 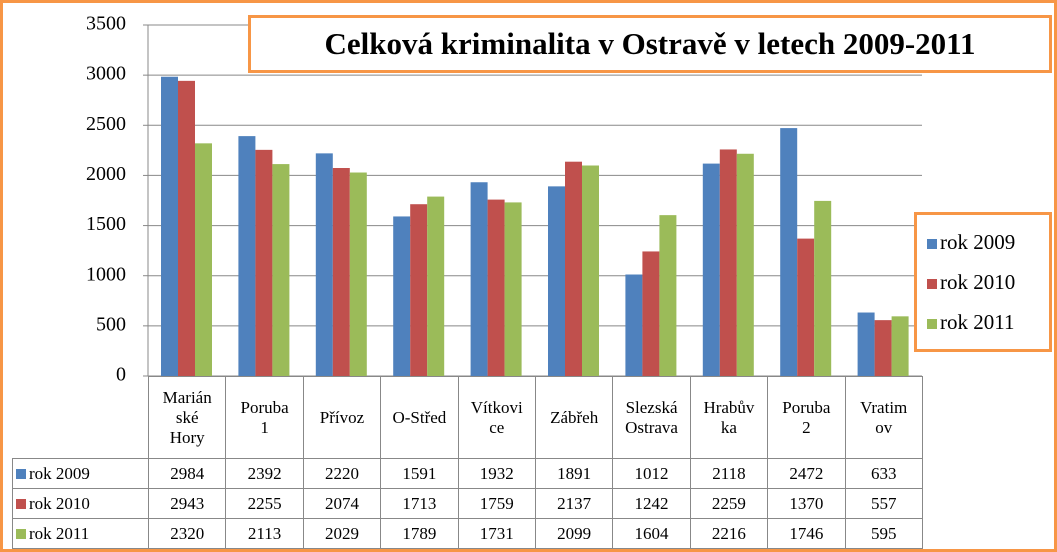 I want to click on row-label: rok 2009, so click(x=59, y=473).